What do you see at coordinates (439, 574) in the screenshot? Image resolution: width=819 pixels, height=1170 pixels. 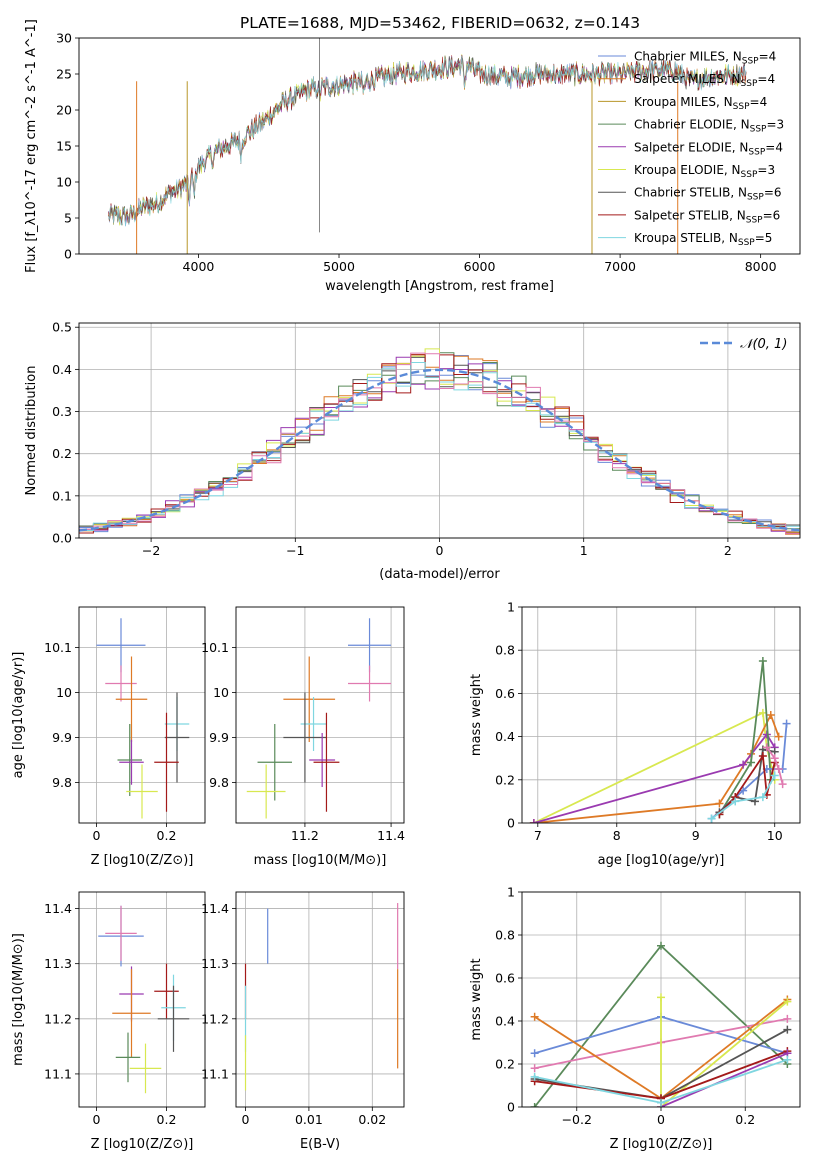 I see `x-axis-label: (data-model)/error` at bounding box center [439, 574].